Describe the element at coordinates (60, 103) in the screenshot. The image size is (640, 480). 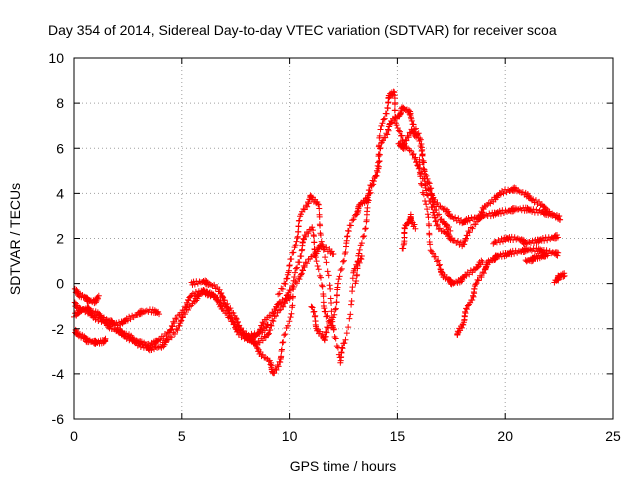
I see `y-tick-label: 8` at that location.